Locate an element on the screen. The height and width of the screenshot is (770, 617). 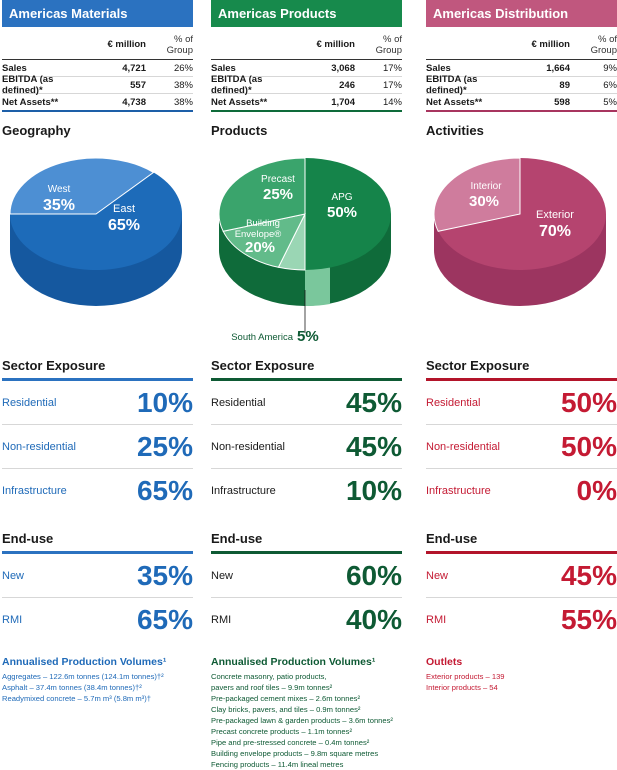
row-pct: 5% is located at coordinates (610, 102).